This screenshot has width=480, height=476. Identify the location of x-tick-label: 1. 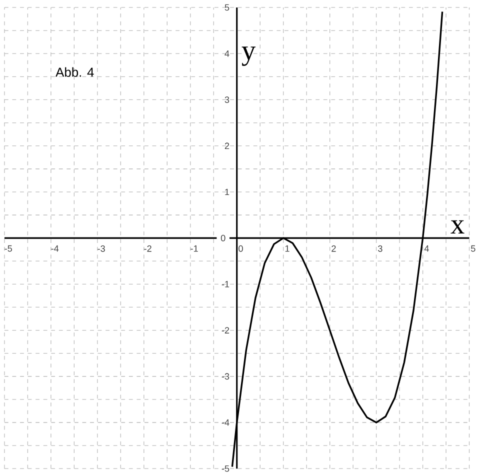
(287, 248).